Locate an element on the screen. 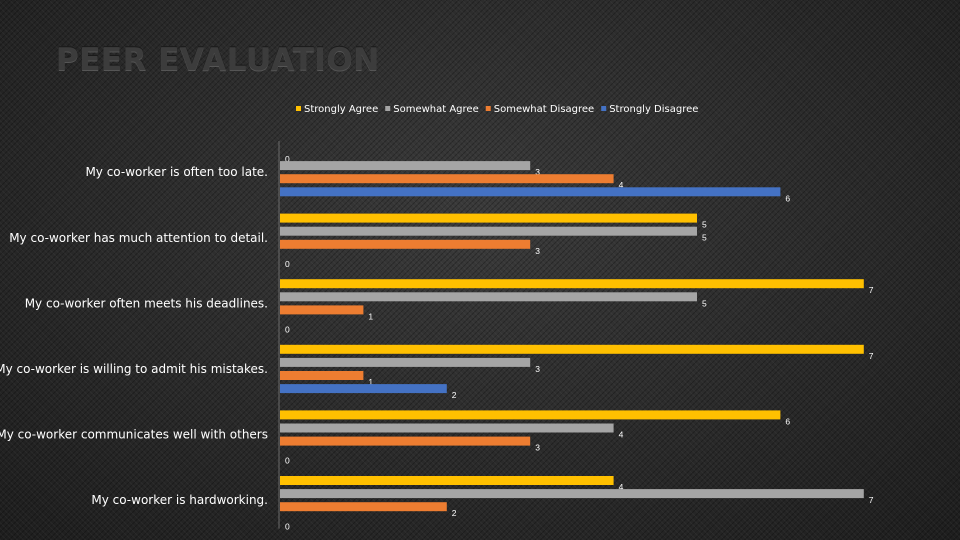  category-label: My co-worker often meets his deadlines. is located at coordinates (146, 303).